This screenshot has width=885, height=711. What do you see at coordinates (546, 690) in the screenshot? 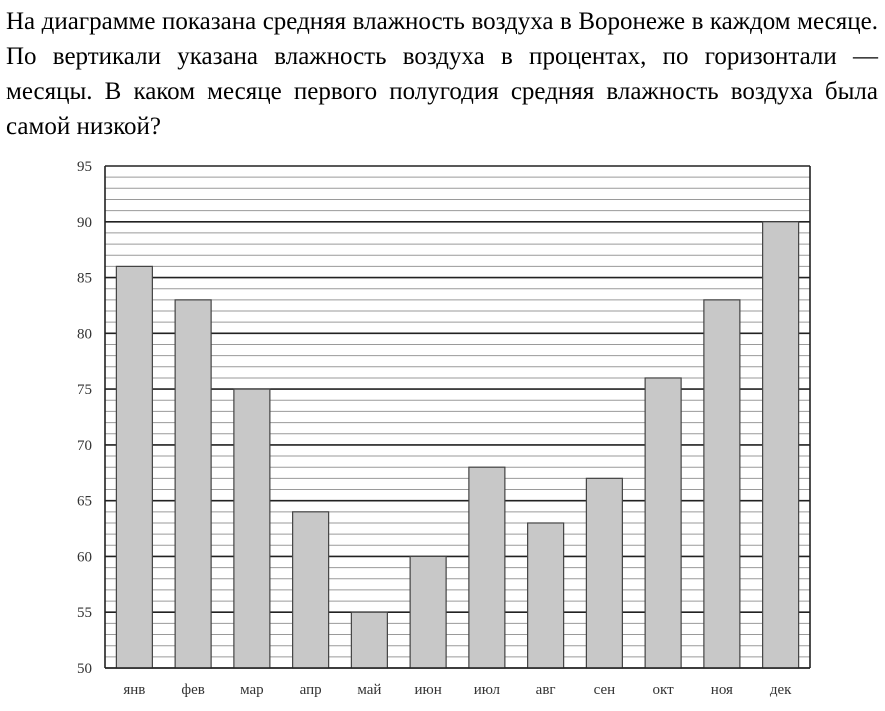
I see `x-tick-label: авг` at bounding box center [546, 690].